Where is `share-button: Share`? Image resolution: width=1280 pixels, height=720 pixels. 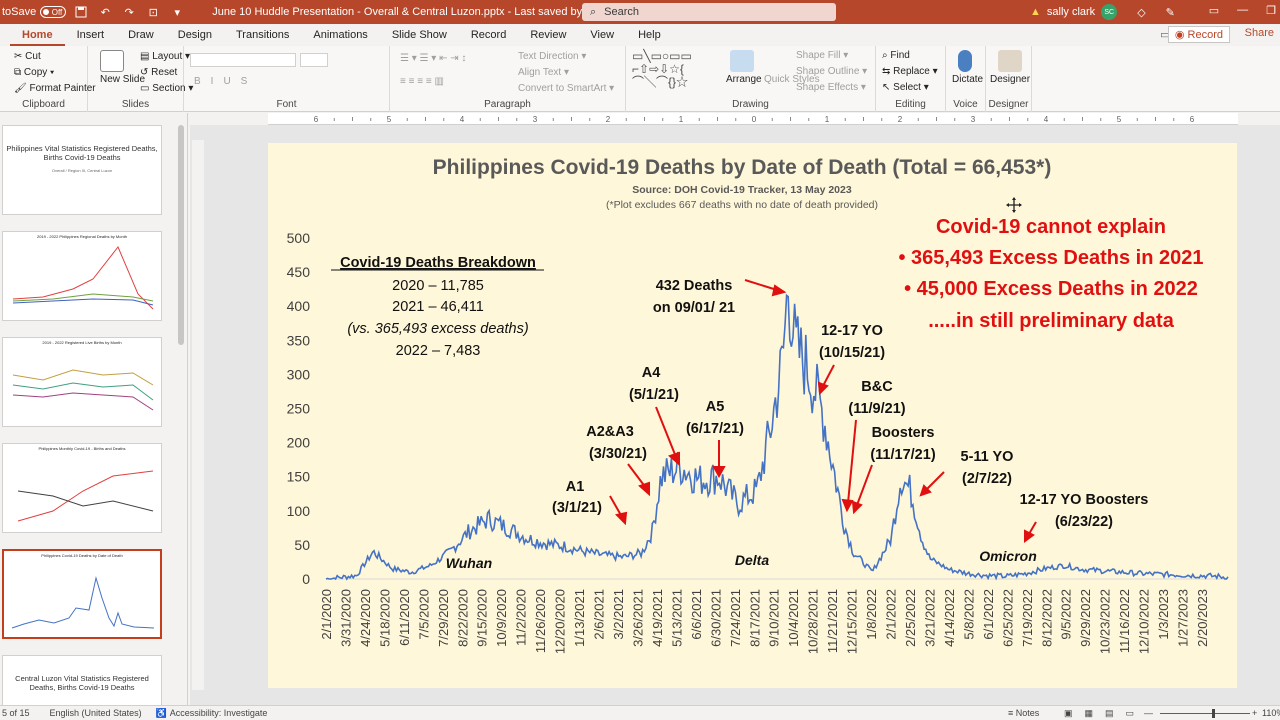
share-button: Share is located at coordinates (1259, 33).